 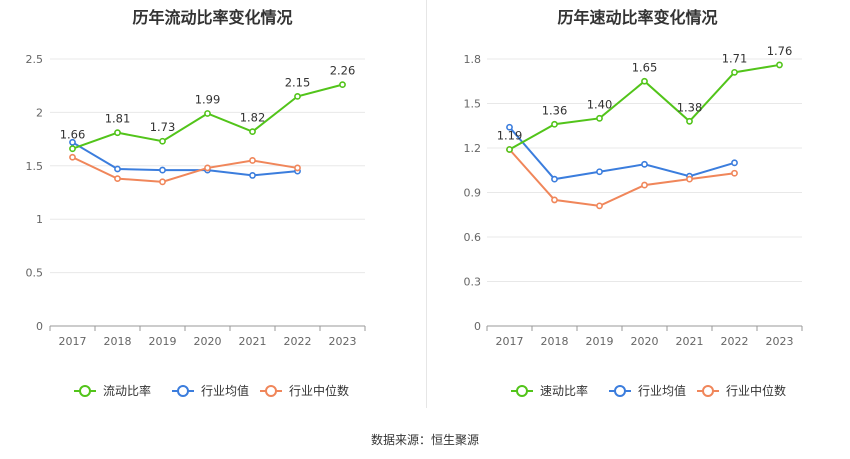 What do you see at coordinates (127, 390) in the screenshot?
I see `legend-label: 流动比率` at bounding box center [127, 390].